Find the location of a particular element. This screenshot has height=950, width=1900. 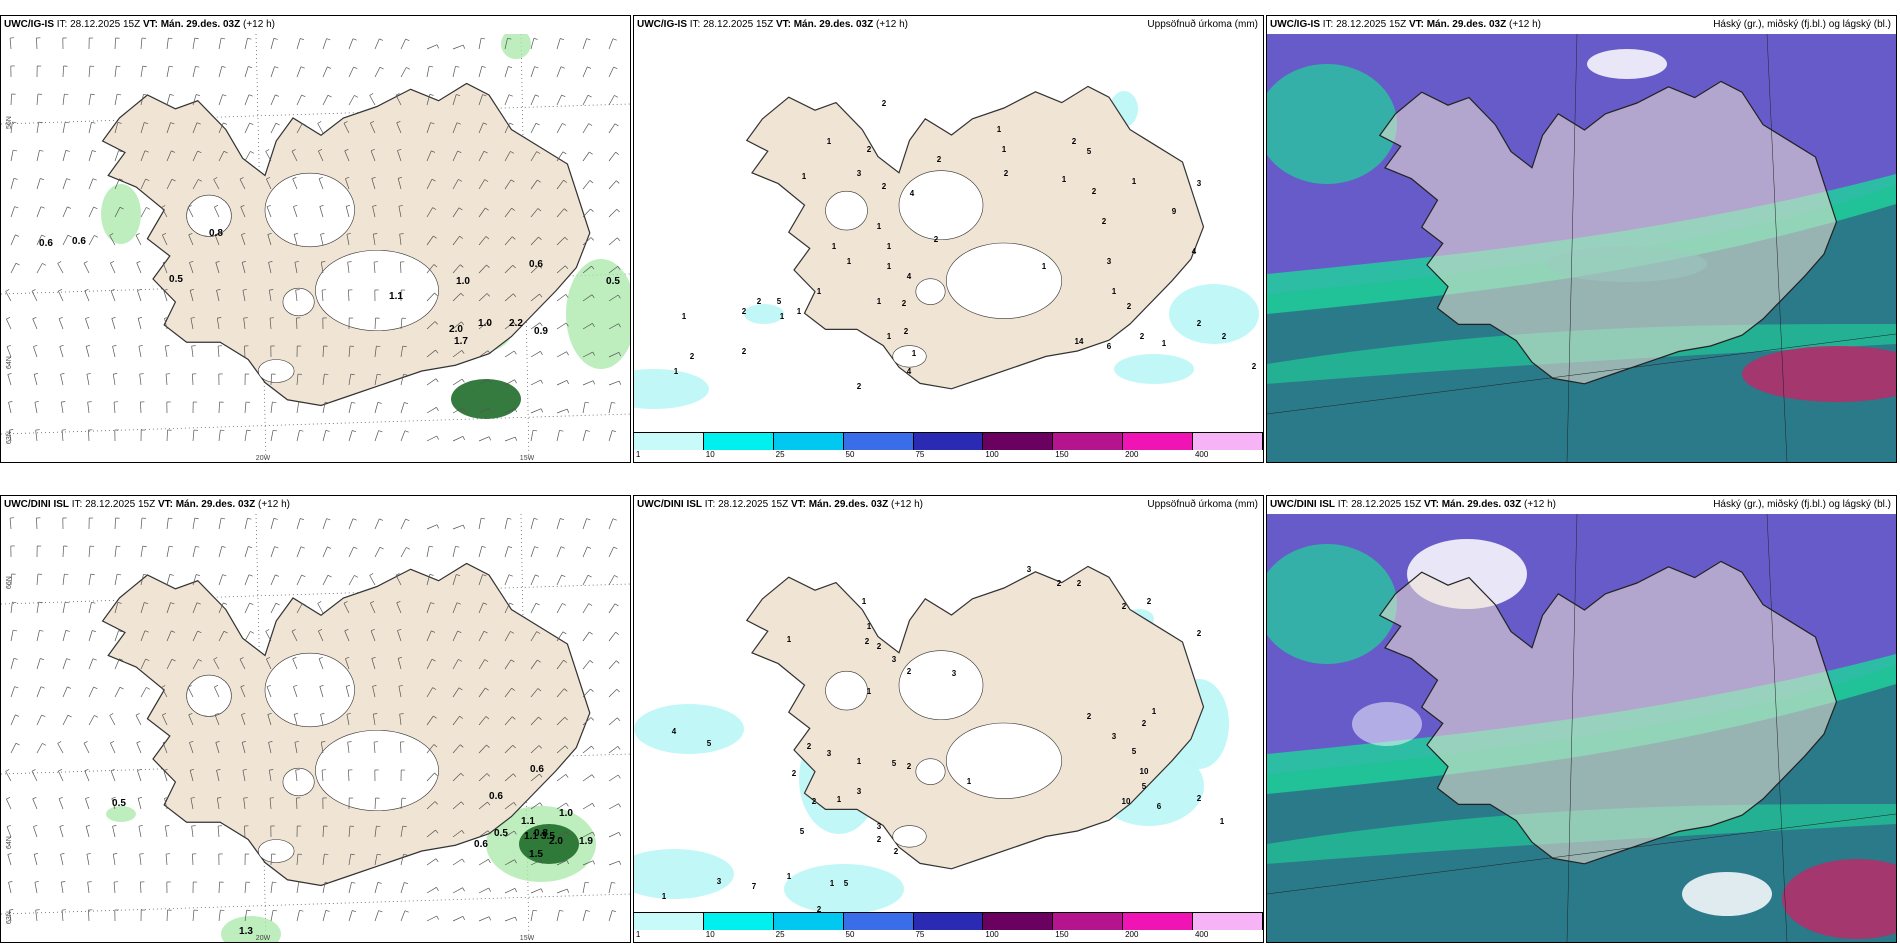

precip-value-label: 1.1 is located at coordinates (396, 296).